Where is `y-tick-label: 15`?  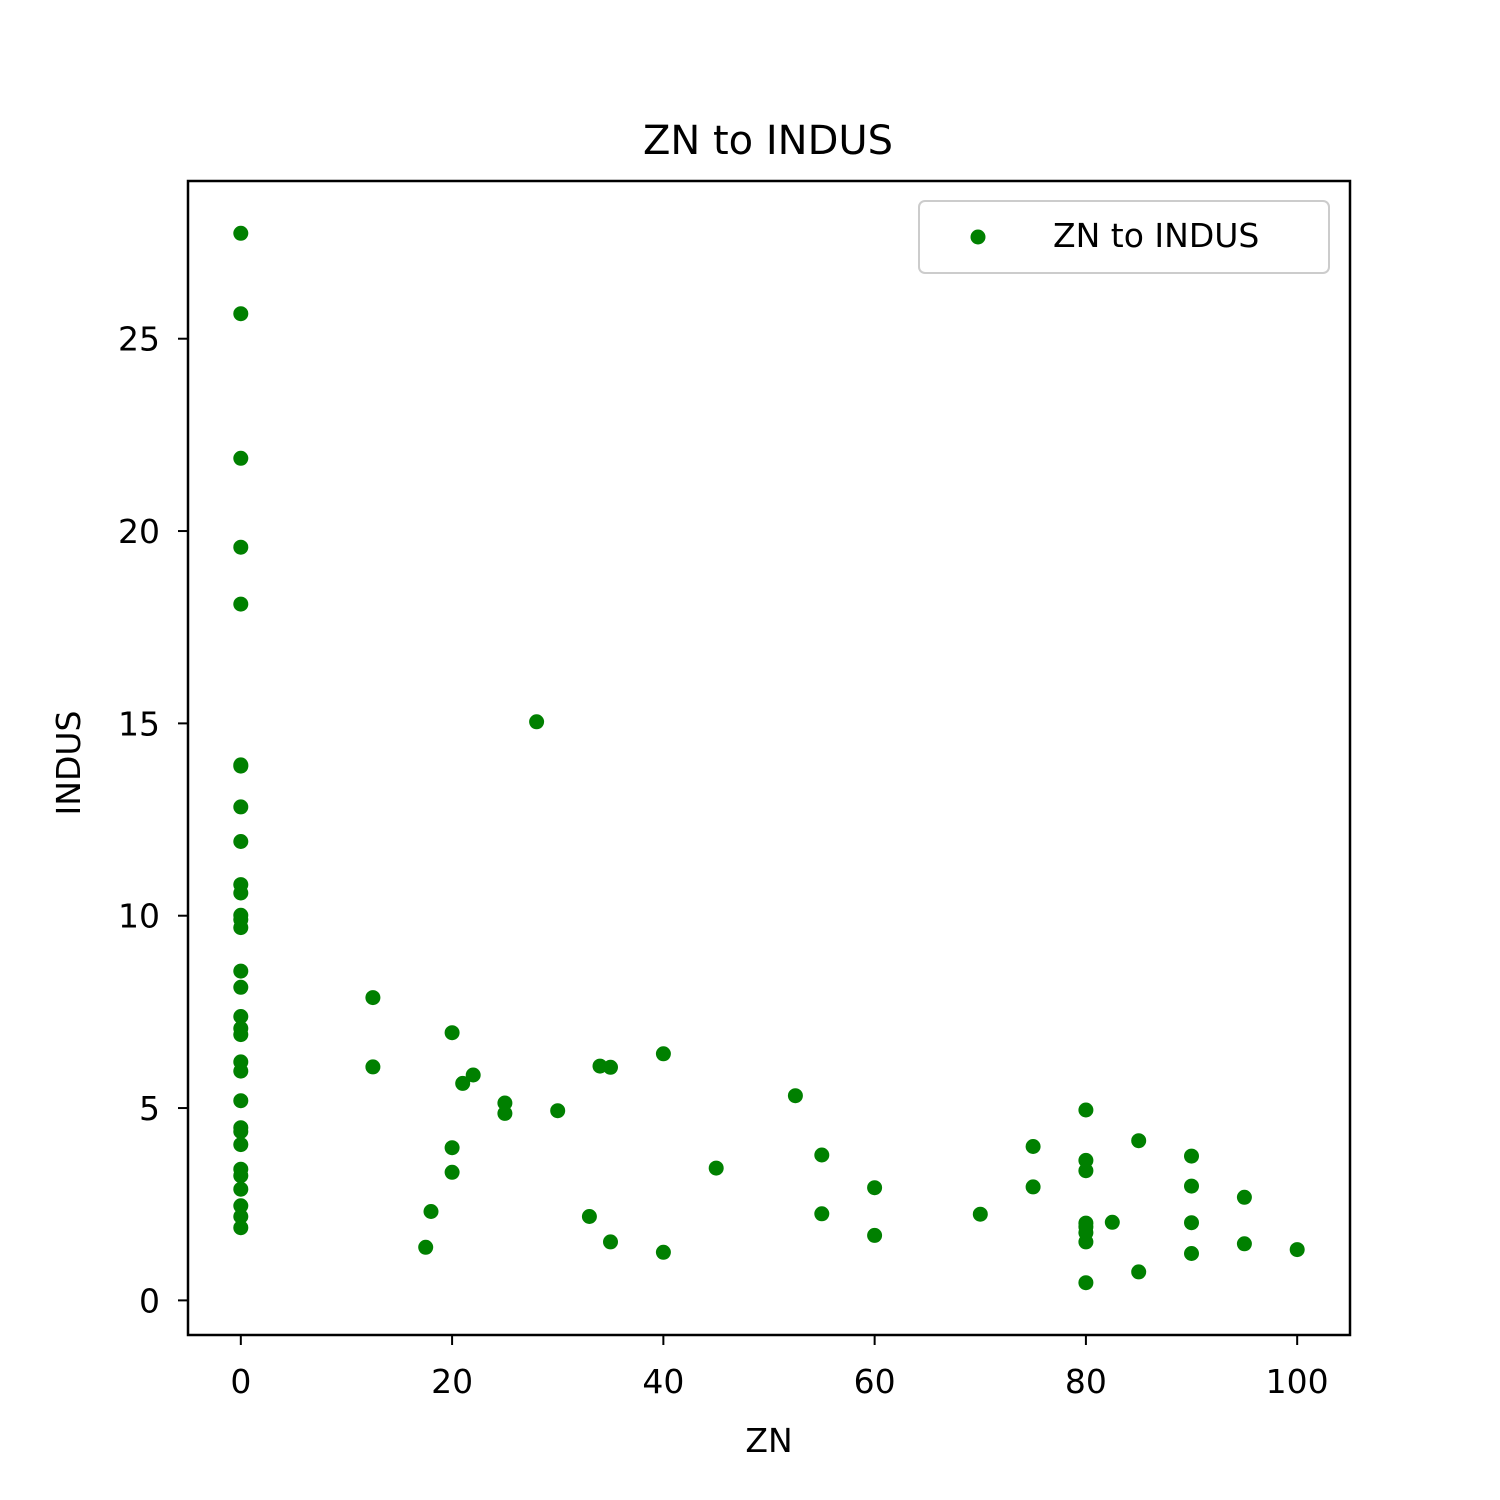
y-tick-label: 15 is located at coordinates (139, 723).